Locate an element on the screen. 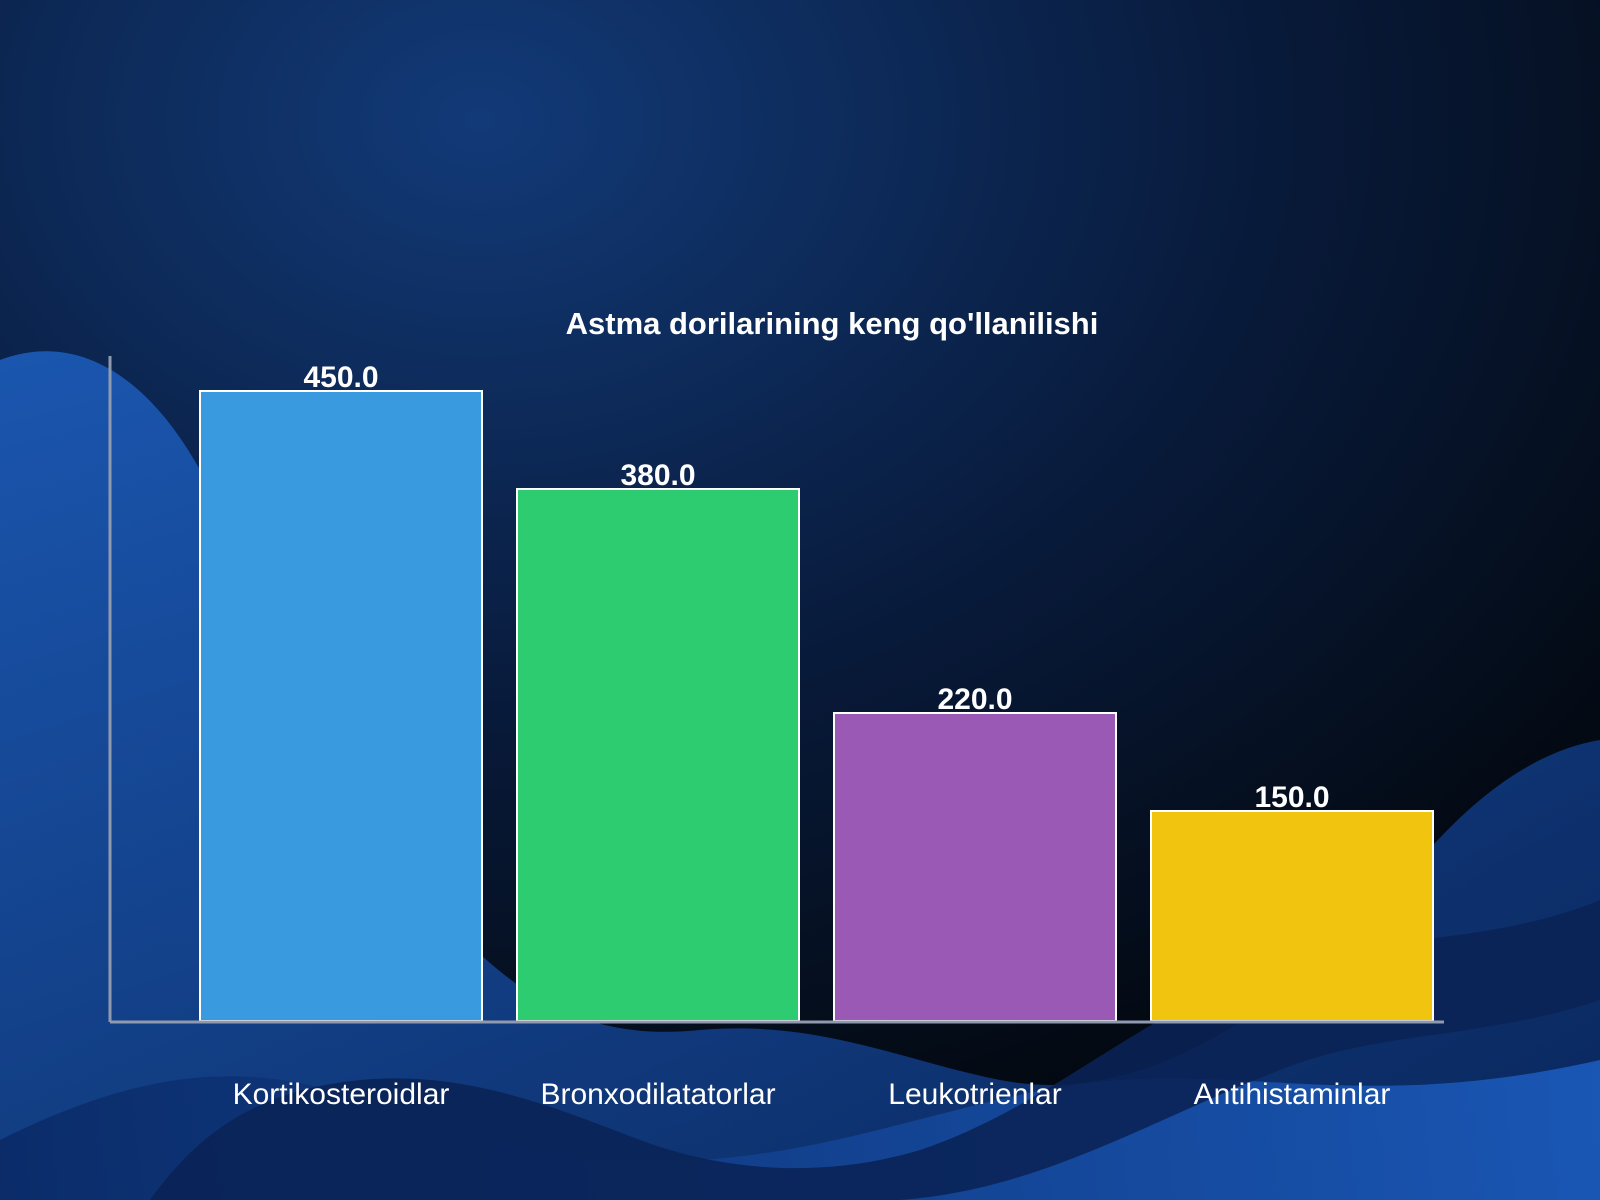  bar-bronxodilatatorlar is located at coordinates (658, 755).